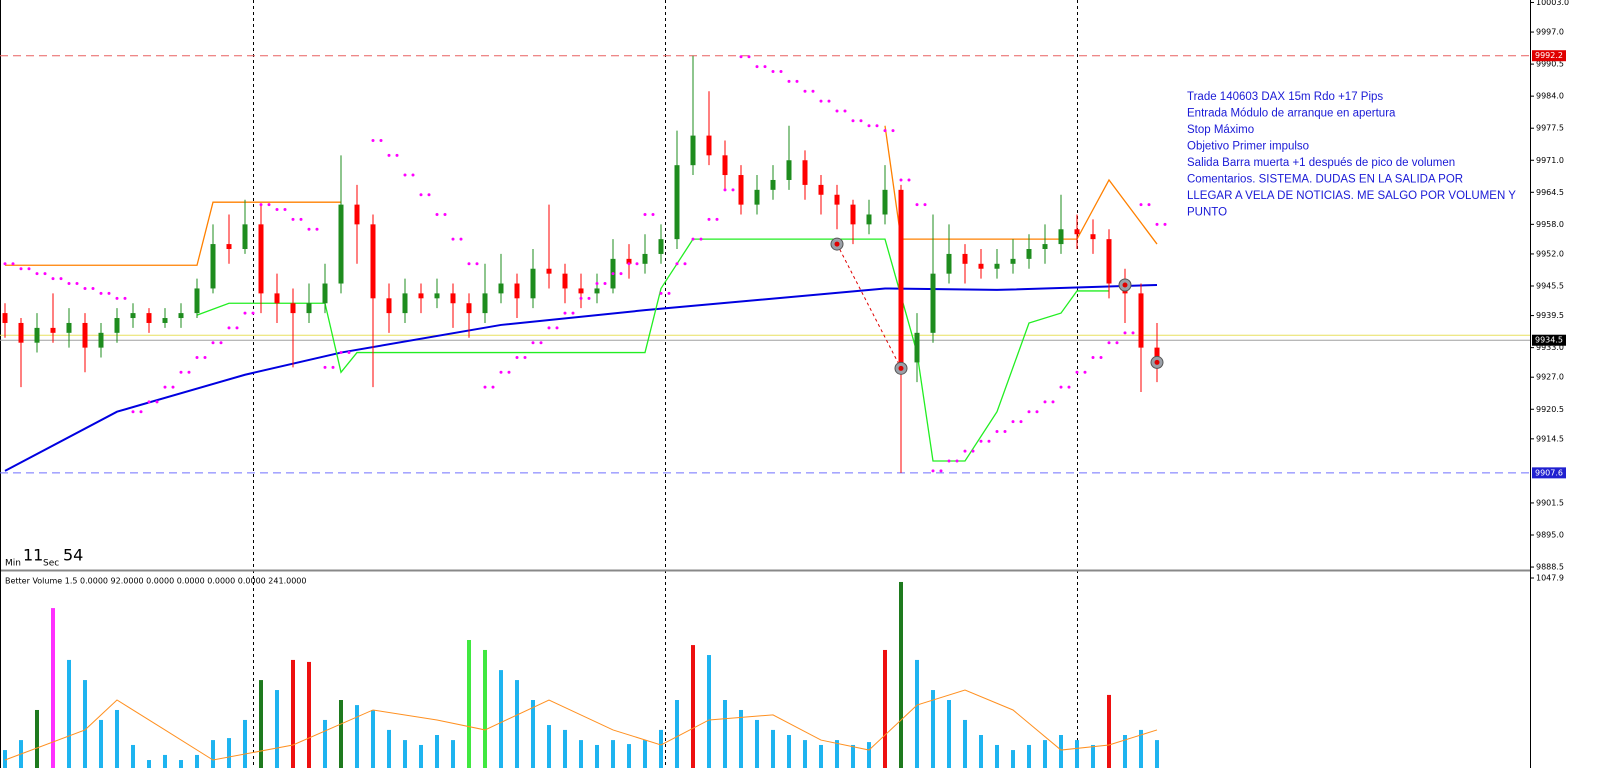  Describe the element at coordinates (837, 244) in the screenshot. I see `trade-marker-core` at that location.